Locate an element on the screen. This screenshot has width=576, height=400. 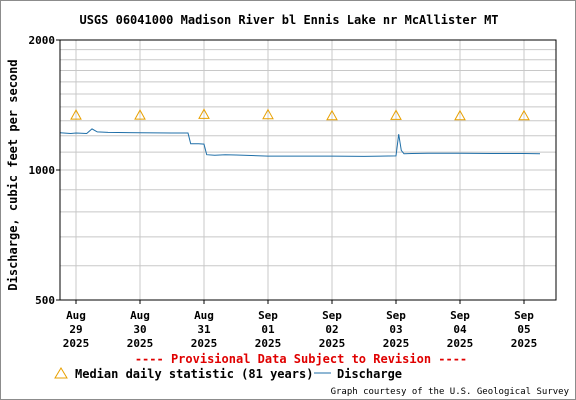
discharge-line is located at coordinates (300, 142).